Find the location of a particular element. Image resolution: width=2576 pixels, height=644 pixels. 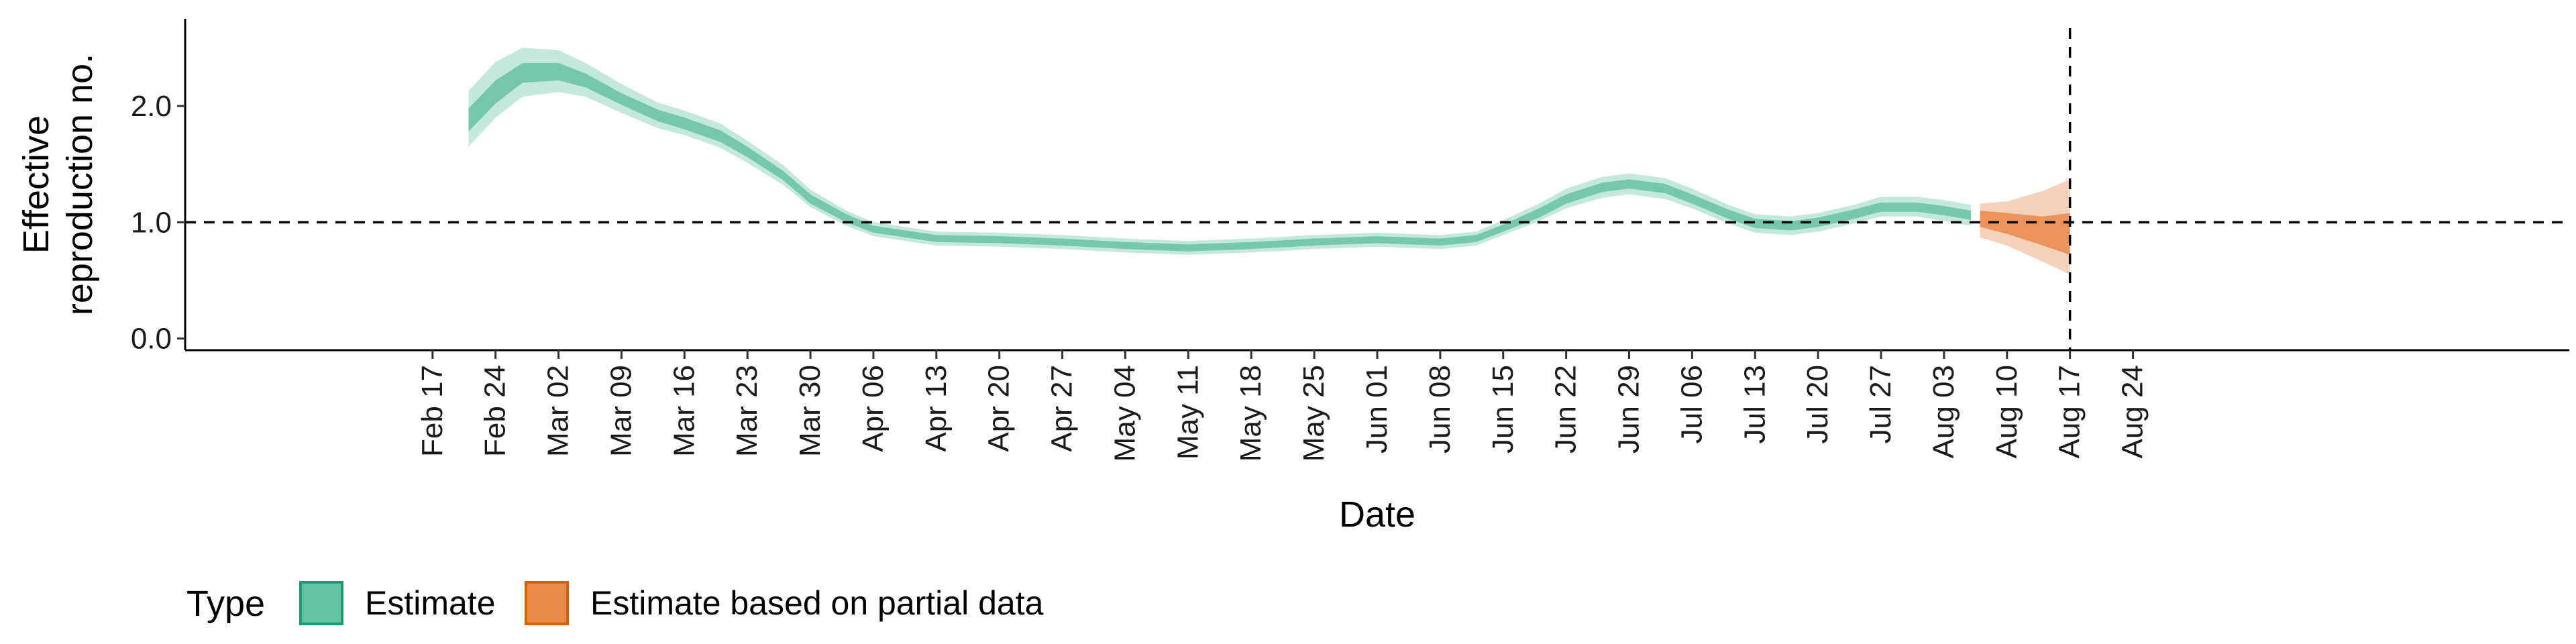

y-ticks: 0.0 1.0 2.0 is located at coordinates (158, 223).